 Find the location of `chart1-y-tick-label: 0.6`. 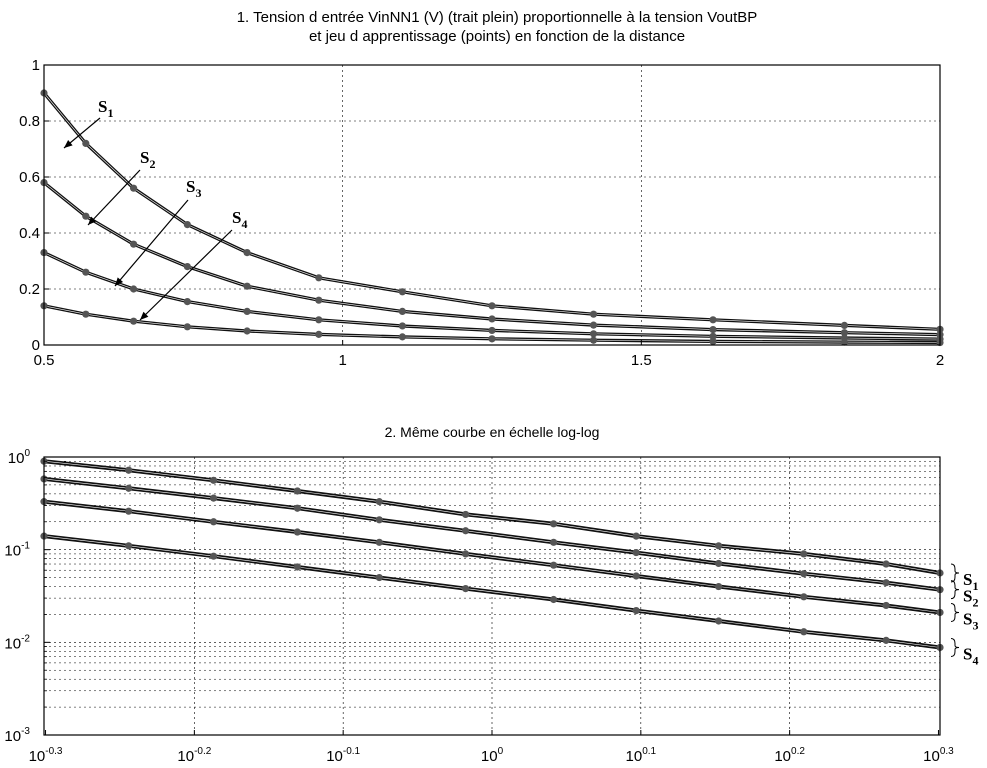

chart1-y-tick-label: 0.6 is located at coordinates (29, 177).